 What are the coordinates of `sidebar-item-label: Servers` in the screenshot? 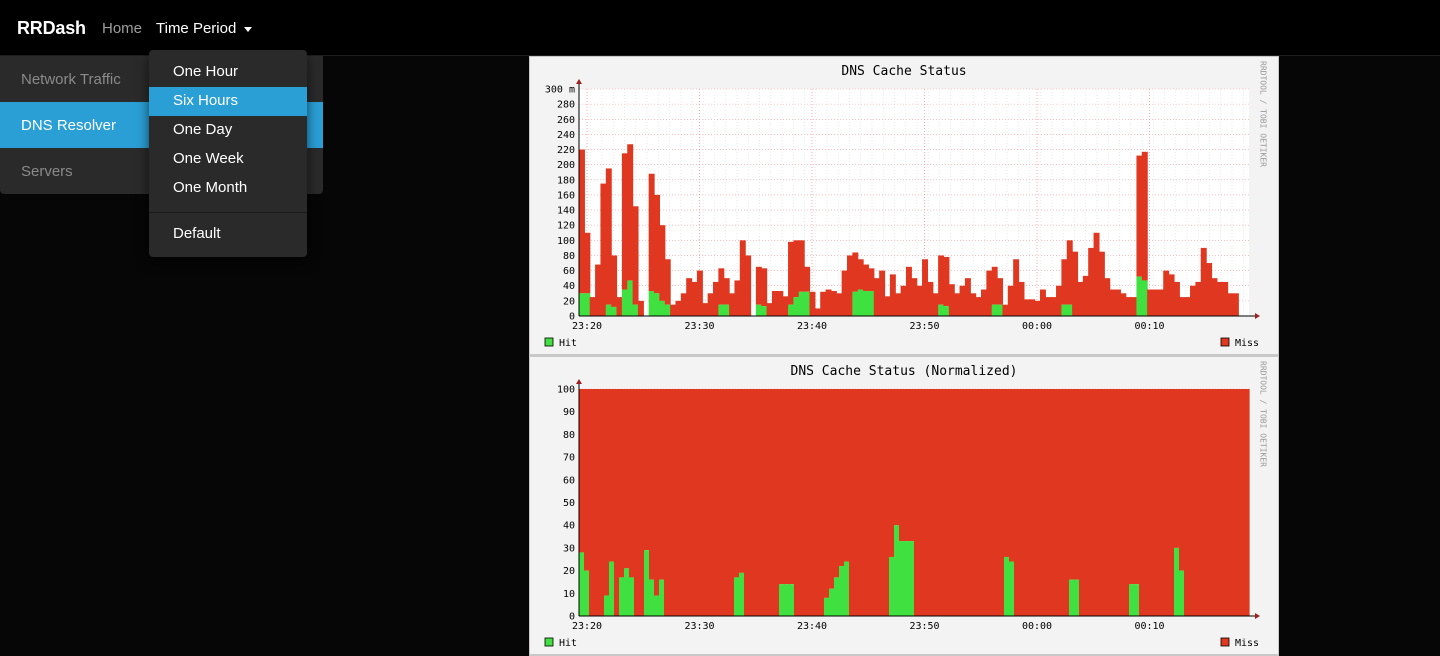 It's located at (47, 171).